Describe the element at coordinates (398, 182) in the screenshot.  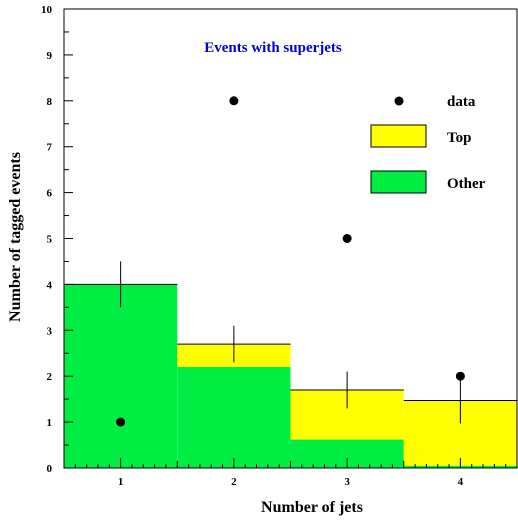
I see `legend-swatch-other` at that location.